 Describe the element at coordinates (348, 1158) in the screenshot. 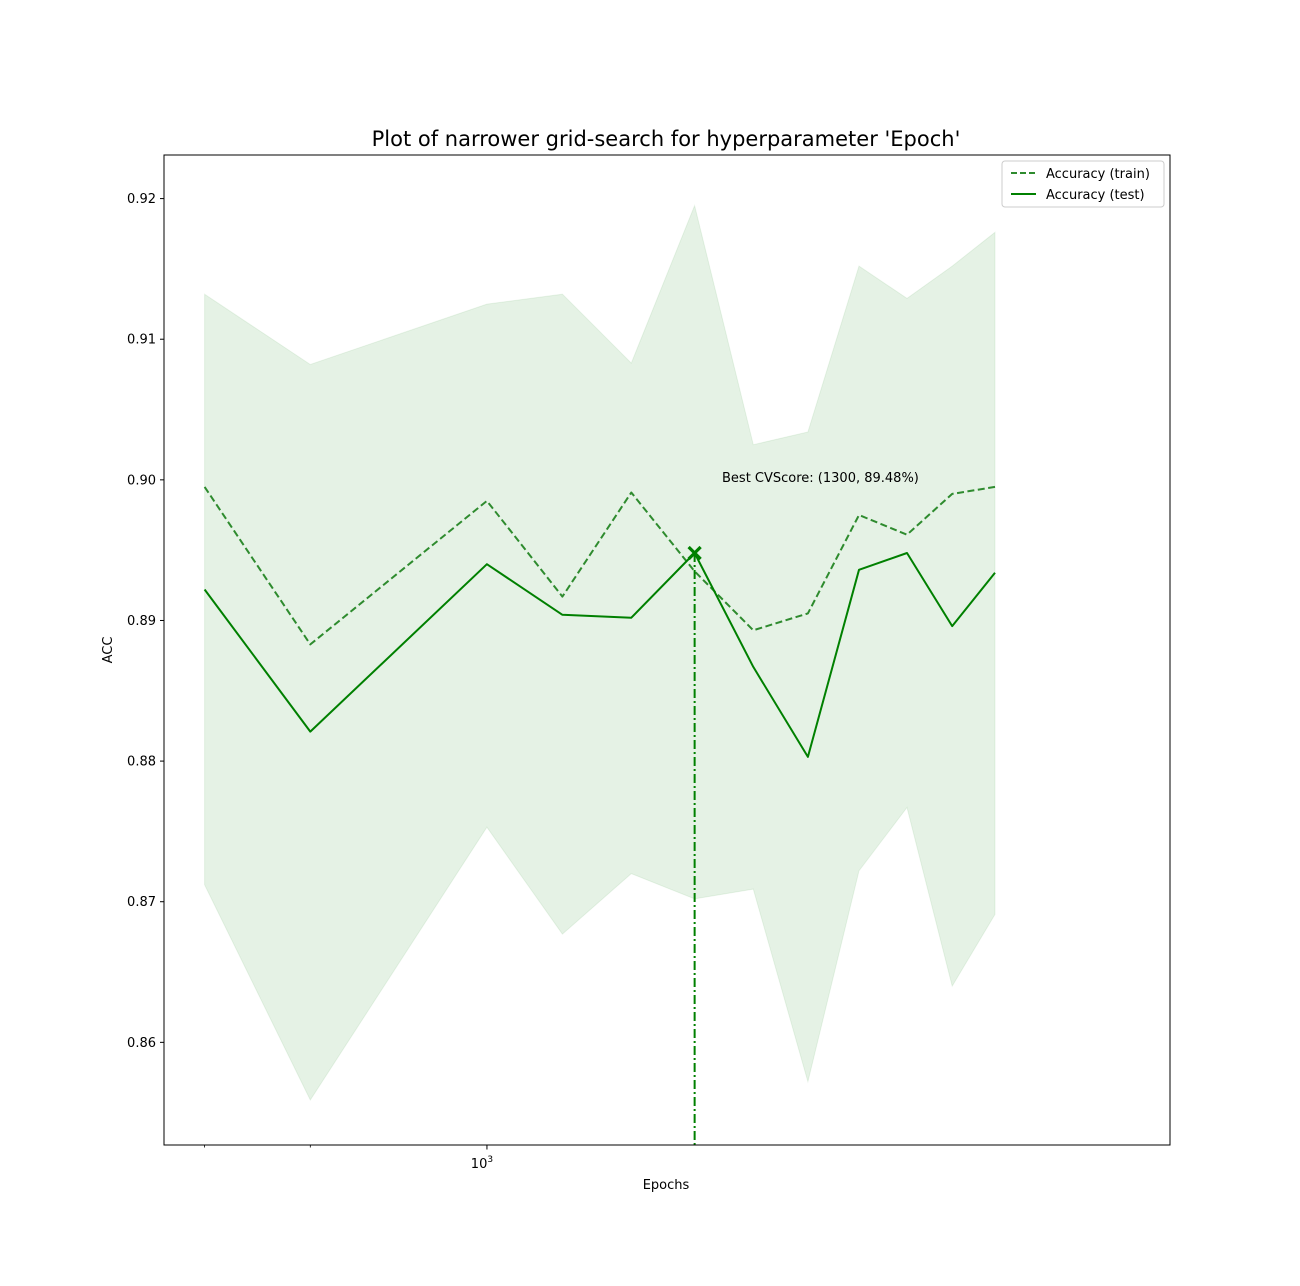

I see `x-axis: 103` at that location.